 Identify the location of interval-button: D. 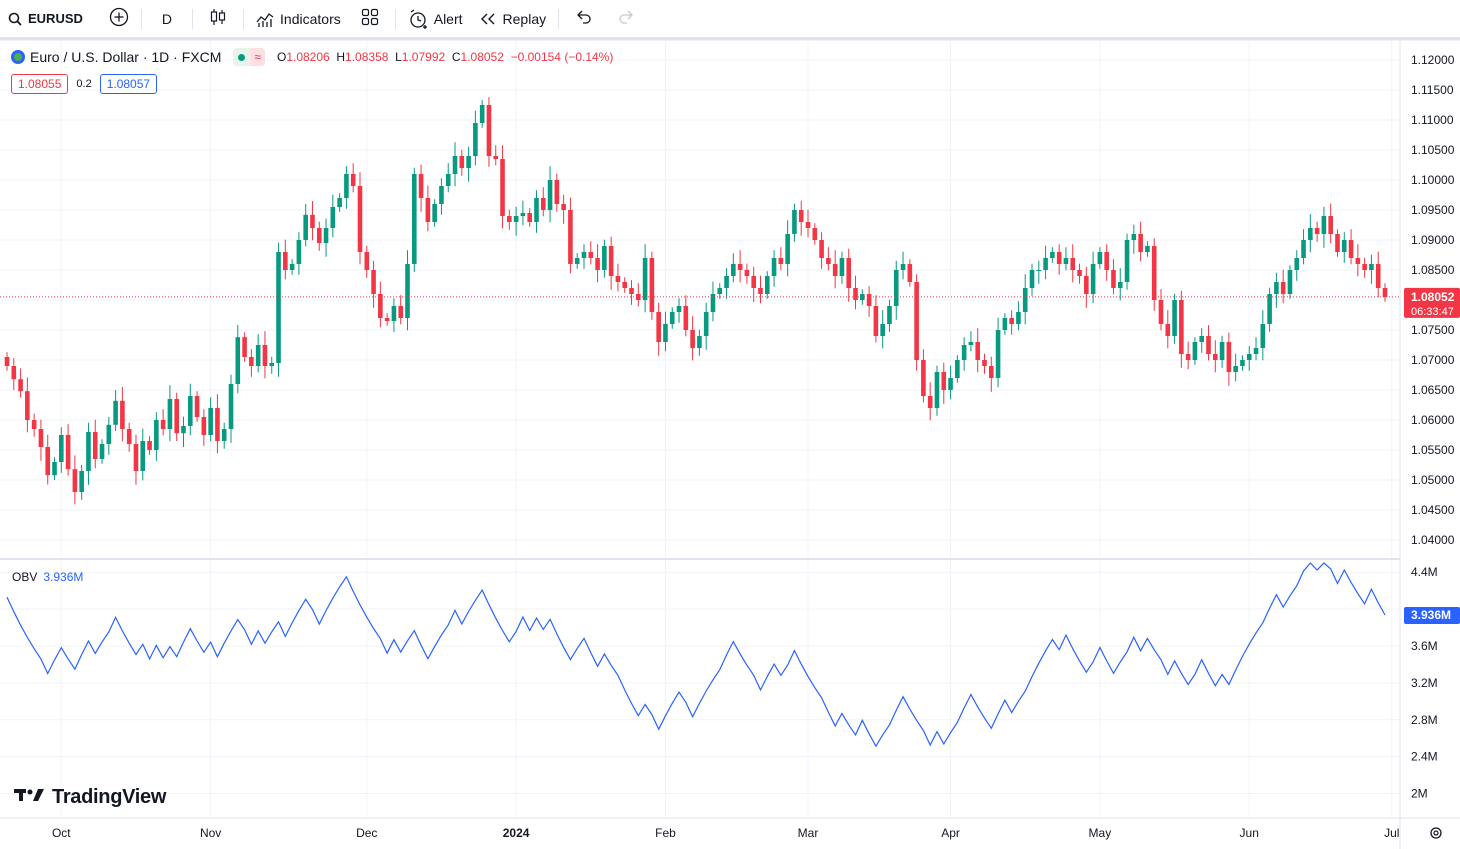
(167, 18).